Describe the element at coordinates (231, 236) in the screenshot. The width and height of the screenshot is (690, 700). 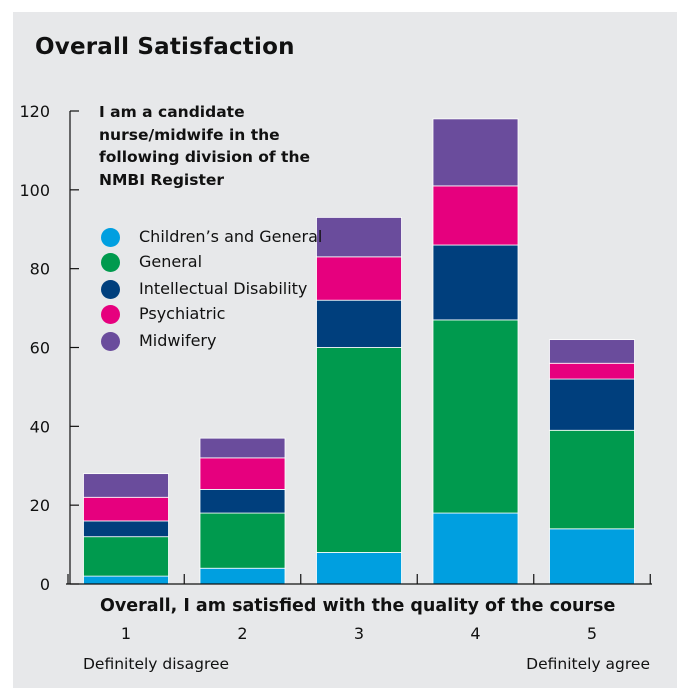
I see `legend-label: Children’s and General` at that location.